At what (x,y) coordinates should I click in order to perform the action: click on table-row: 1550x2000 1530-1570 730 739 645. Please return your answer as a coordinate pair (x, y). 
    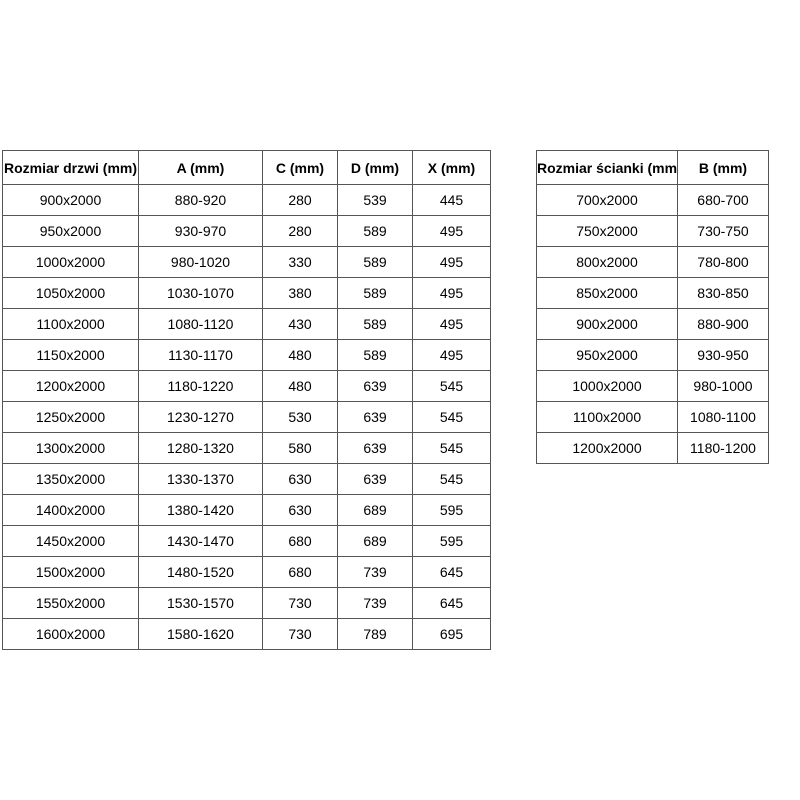
    Looking at the image, I should click on (246, 603).